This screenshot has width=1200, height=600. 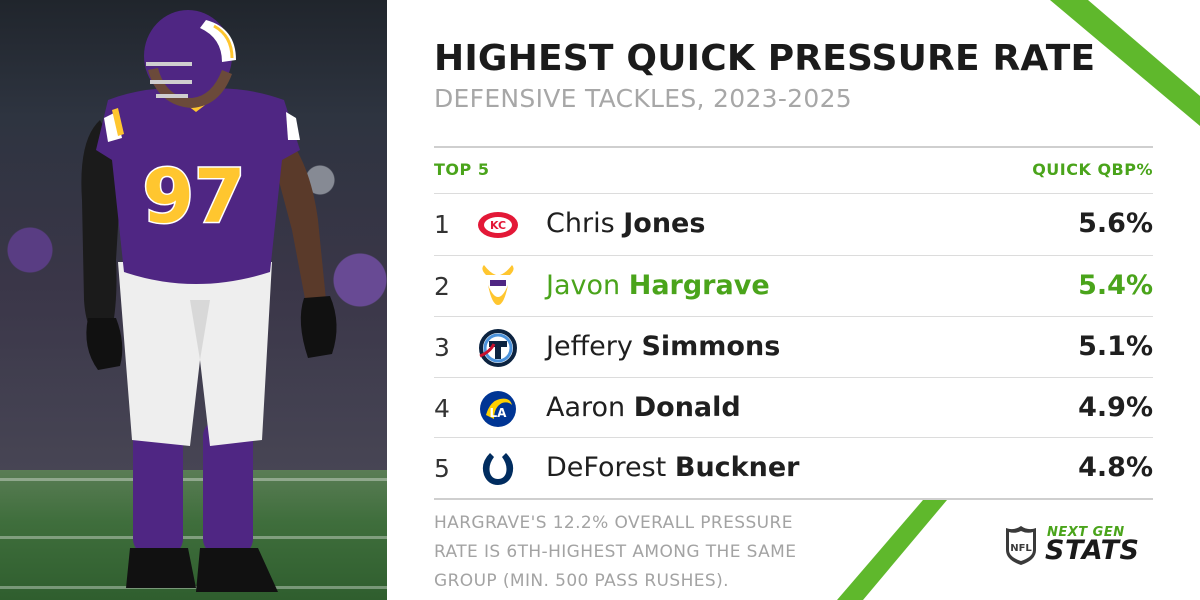 I want to click on nfl-shield-icon: NFL, so click(x=1021, y=545).